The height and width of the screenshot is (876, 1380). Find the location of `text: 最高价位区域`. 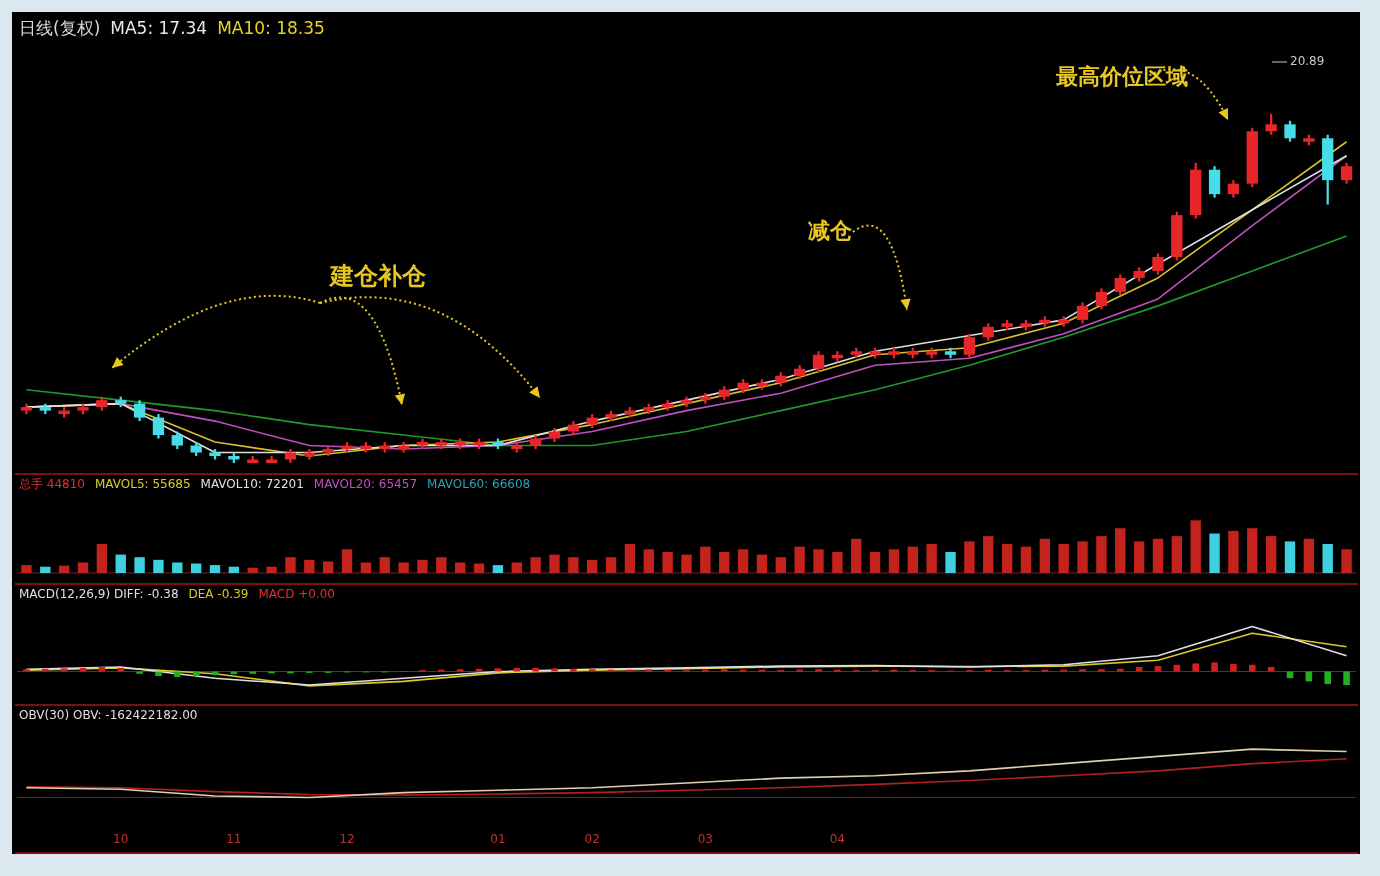

text: 最高价位区域 is located at coordinates (1121, 76).